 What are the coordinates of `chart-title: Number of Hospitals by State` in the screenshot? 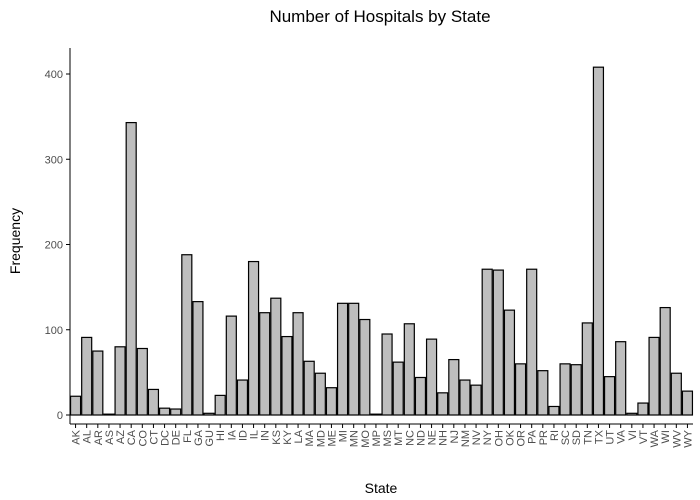 It's located at (379, 16).